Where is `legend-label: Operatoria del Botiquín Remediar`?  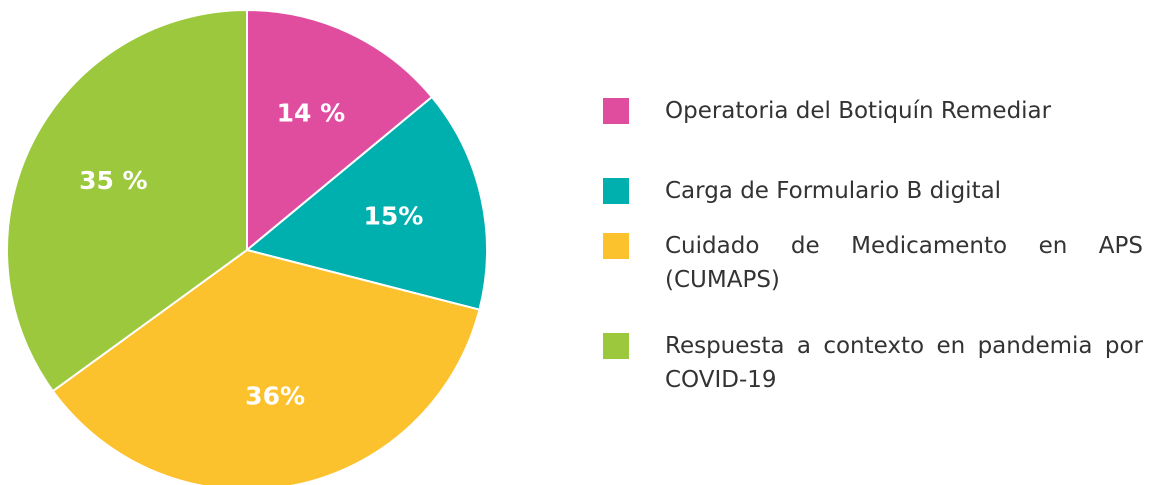
legend-label: Operatoria del Botiquín Remediar is located at coordinates (858, 111).